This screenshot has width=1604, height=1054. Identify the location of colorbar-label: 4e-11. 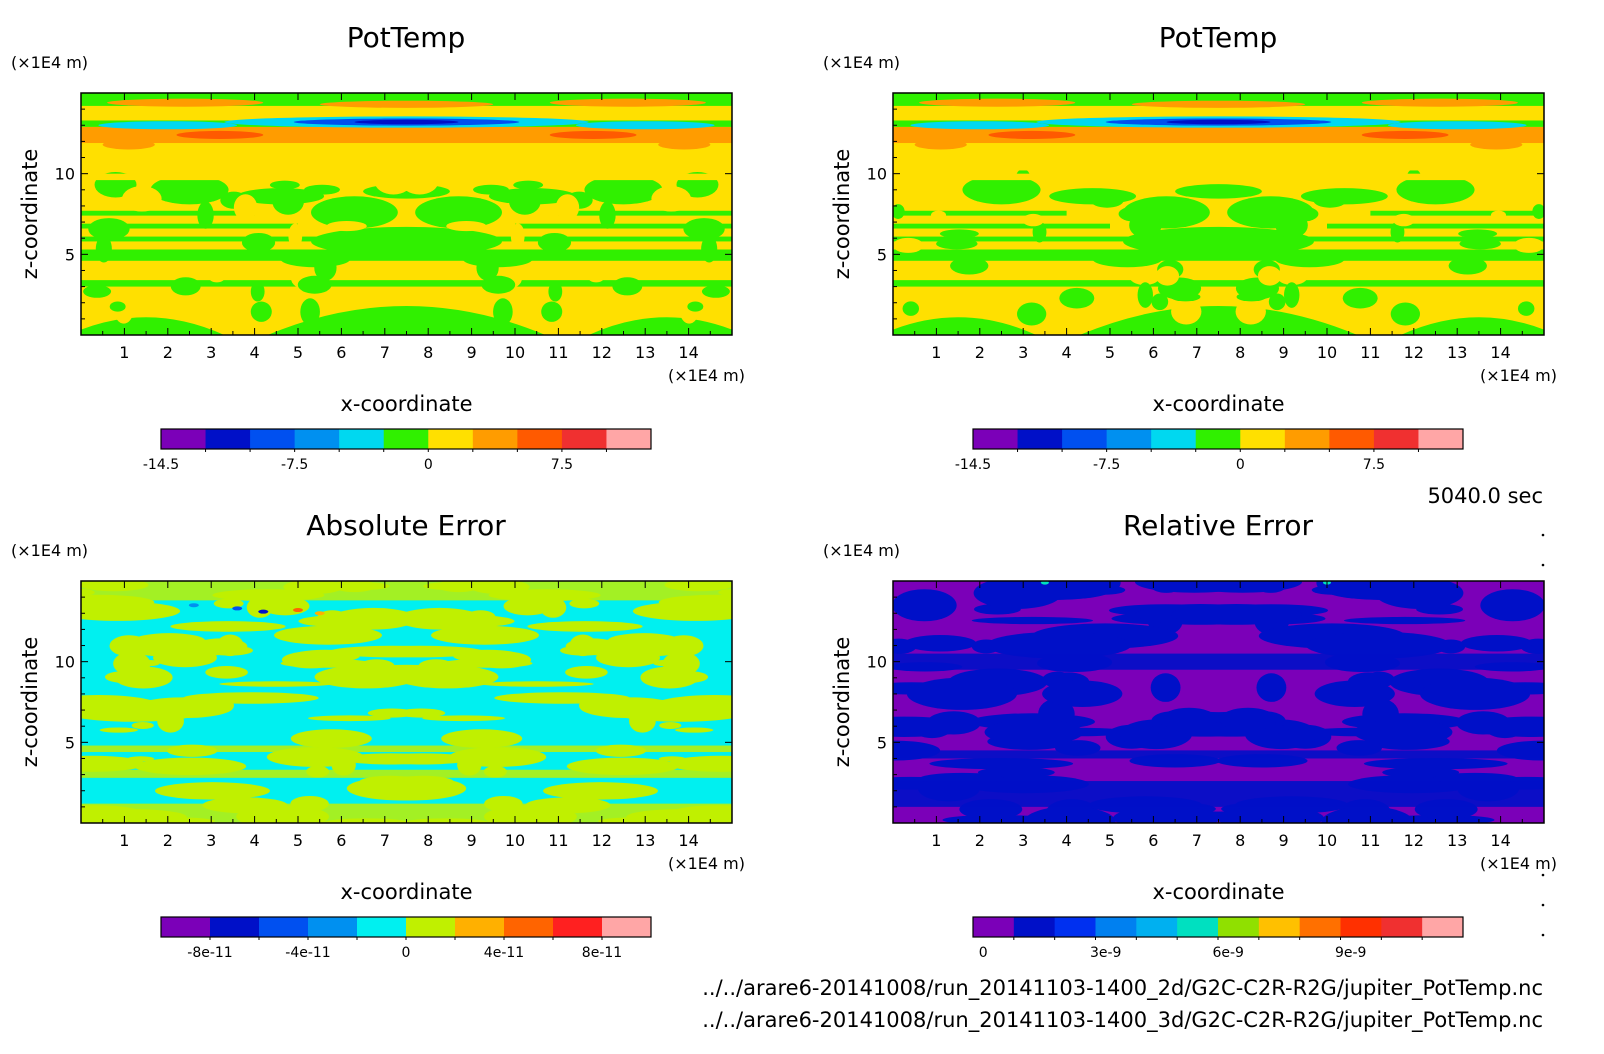
(504, 953).